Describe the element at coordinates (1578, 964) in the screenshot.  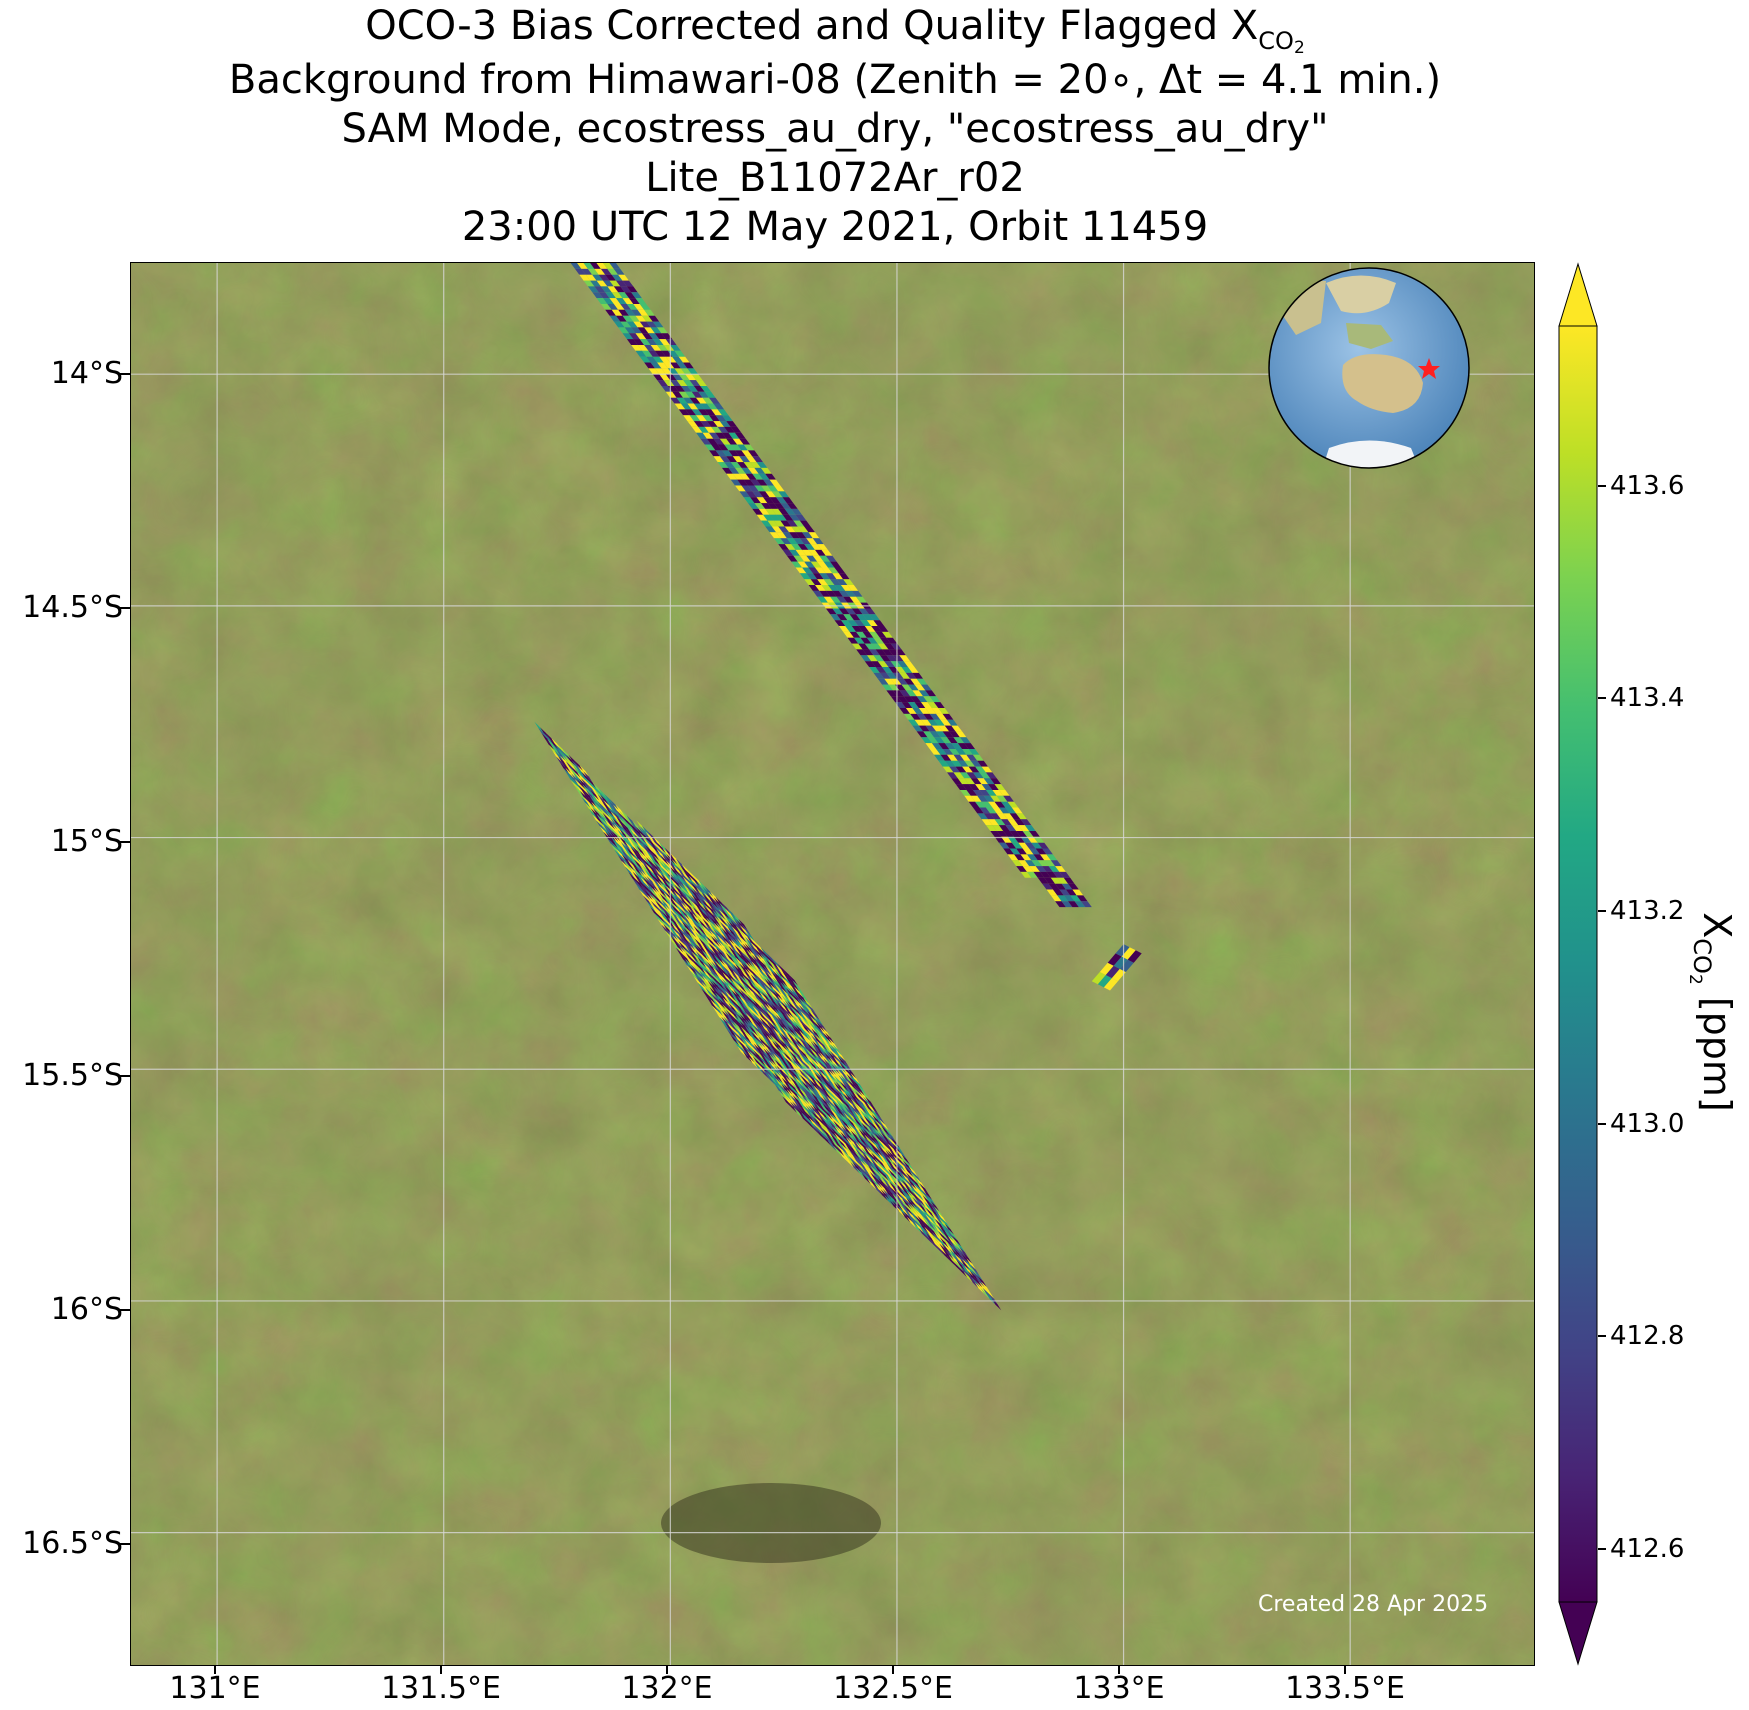
I see `colorbar` at that location.